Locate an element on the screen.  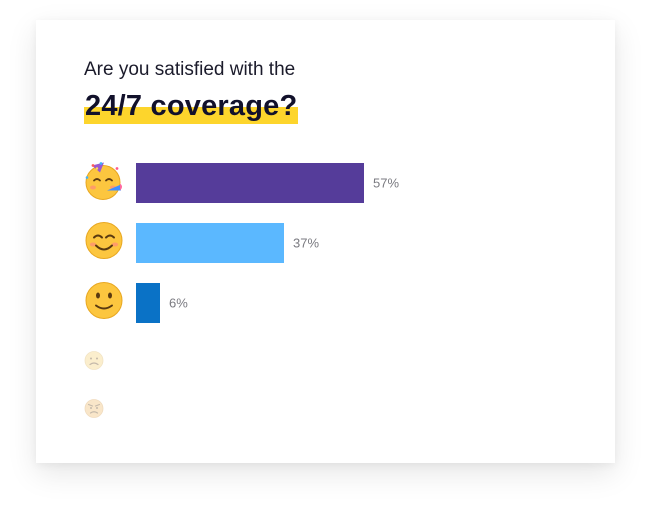
result-row: 6% is located at coordinates (334, 303).